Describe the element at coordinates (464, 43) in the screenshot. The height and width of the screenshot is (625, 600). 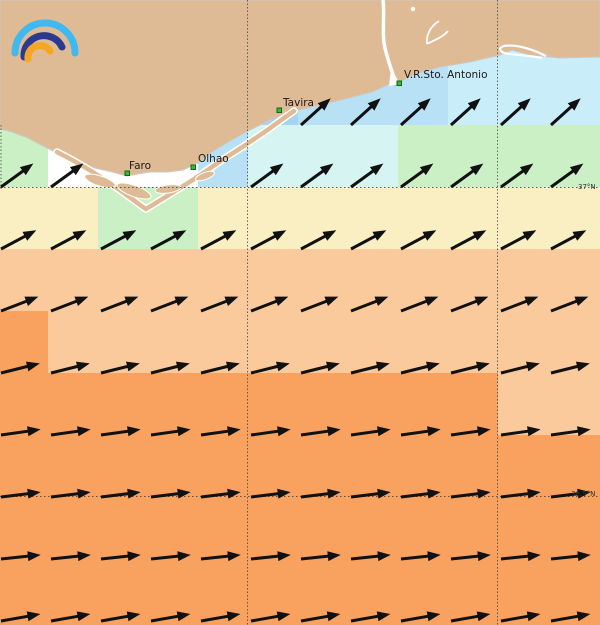
I see `water-features` at that location.